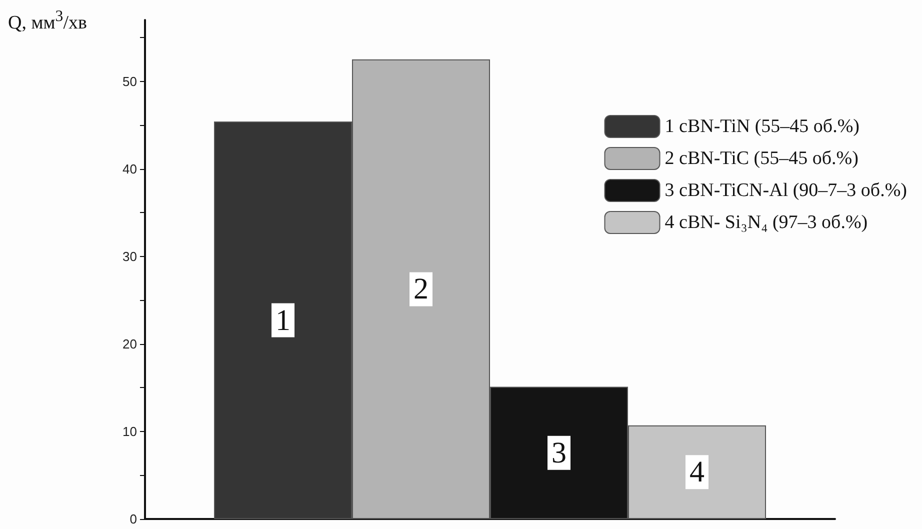 This screenshot has width=922, height=529. What do you see at coordinates (559, 453) in the screenshot?
I see `x-tick-label: 3` at bounding box center [559, 453].